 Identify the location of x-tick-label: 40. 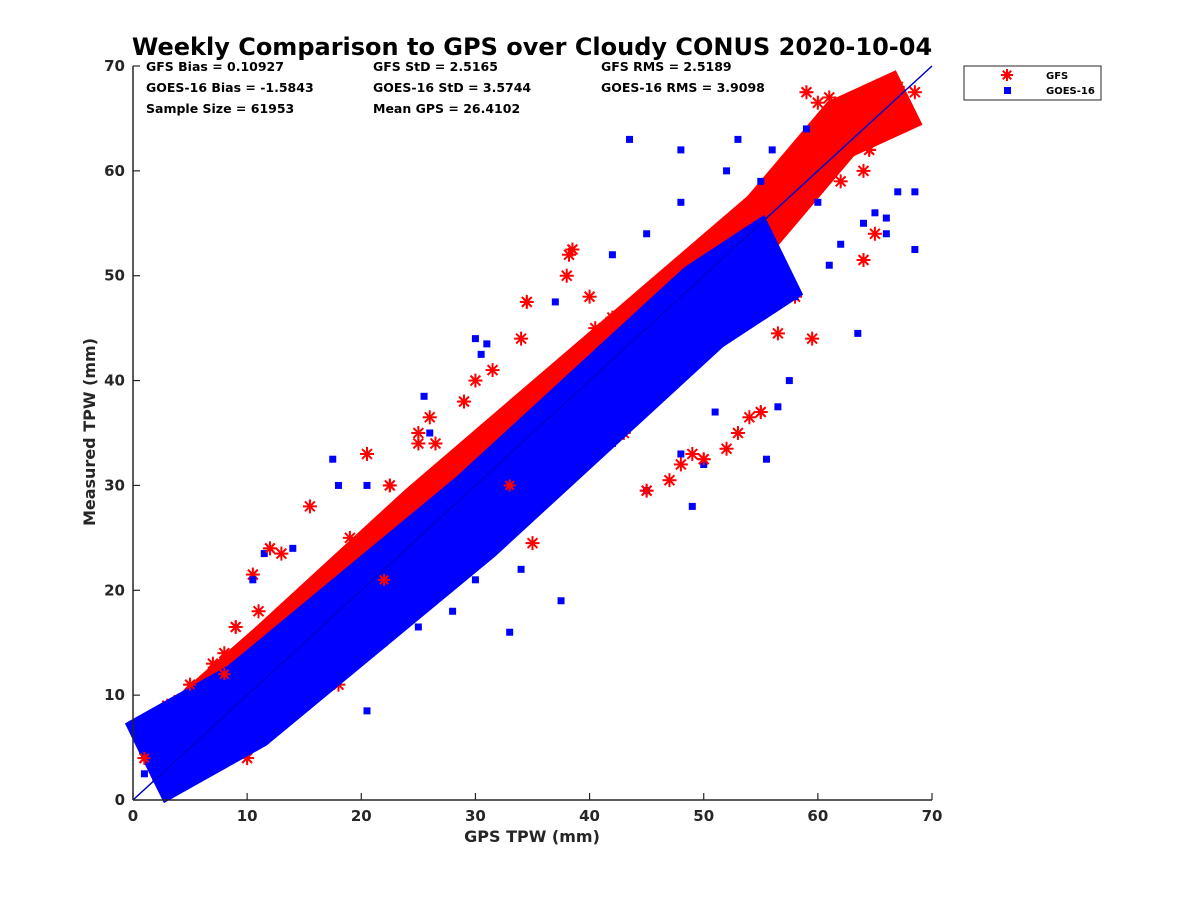
(589, 816).